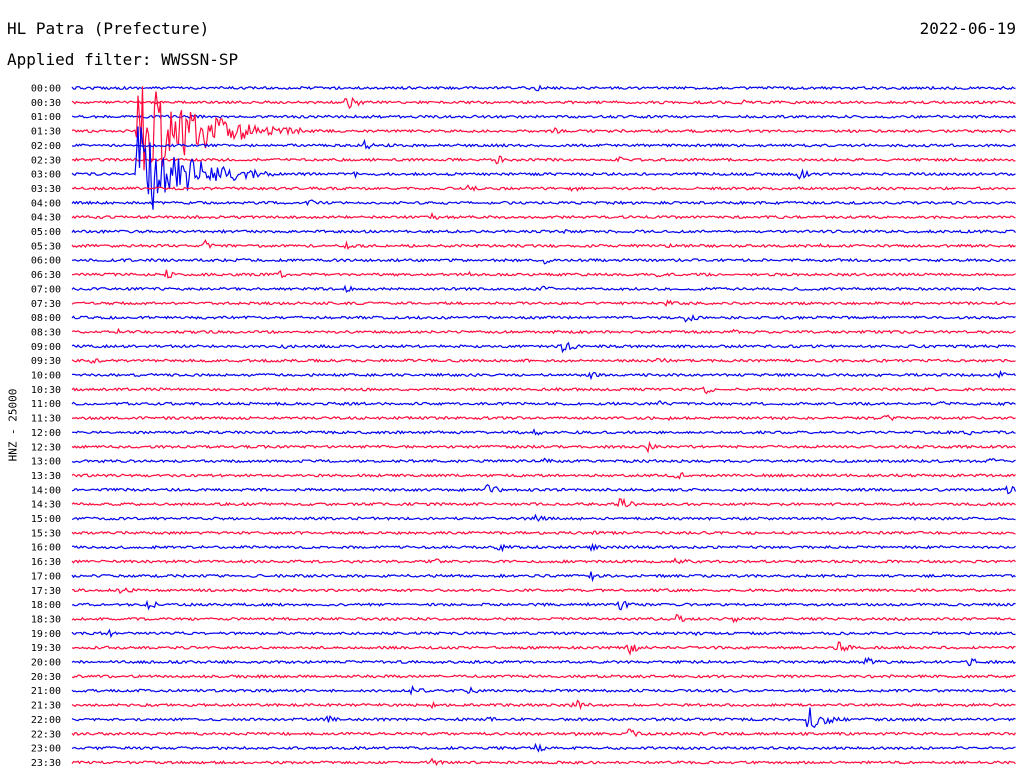  Describe the element at coordinates (46, 562) in the screenshot. I see `time-label: 16:30` at that location.